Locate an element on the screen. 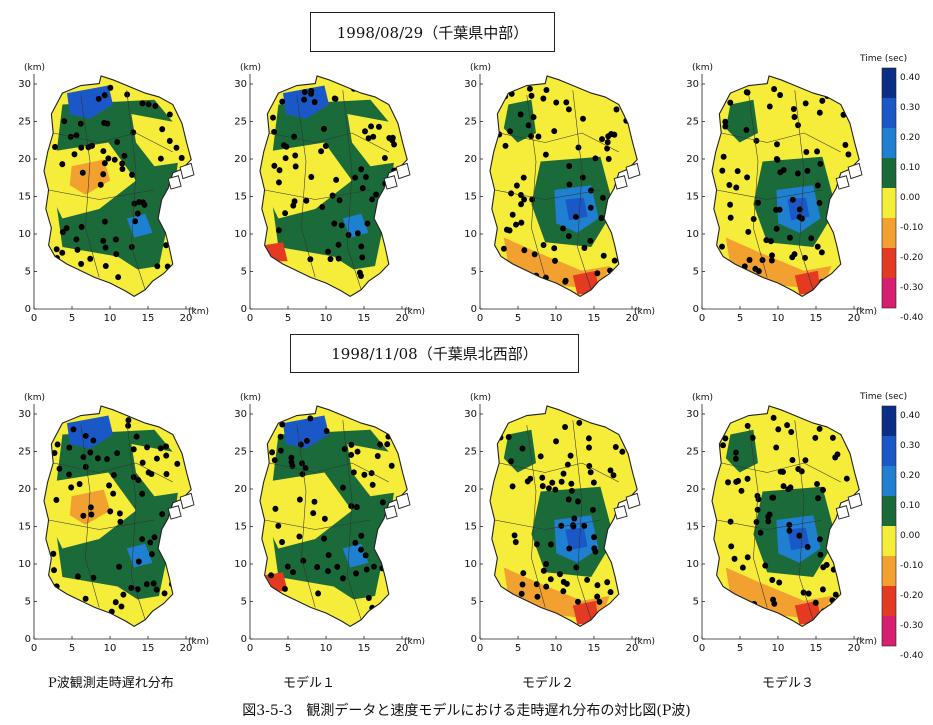 The height and width of the screenshot is (725, 933). map-region is located at coordinates (119, 186).